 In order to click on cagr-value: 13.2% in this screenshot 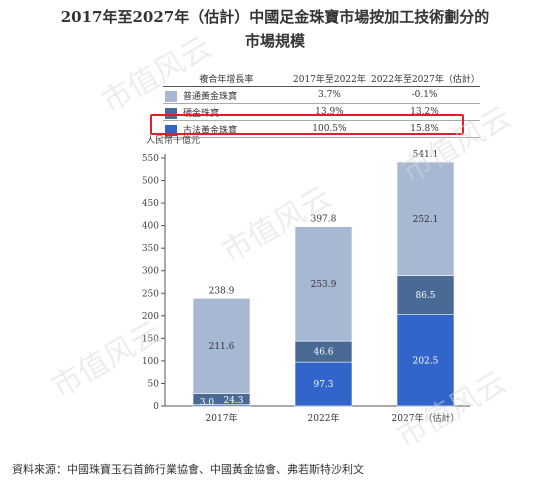, I will do `click(424, 112)`.